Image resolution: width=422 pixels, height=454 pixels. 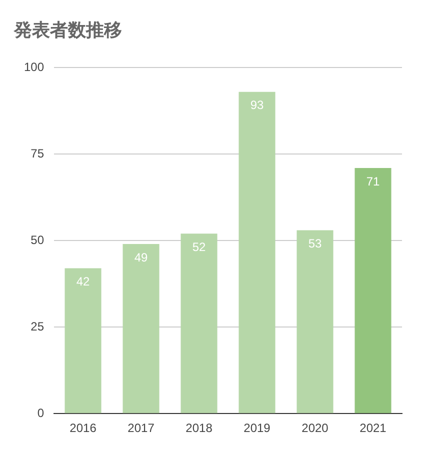 What do you see at coordinates (257, 428) in the screenshot?
I see `x-tick-label: 2019` at bounding box center [257, 428].